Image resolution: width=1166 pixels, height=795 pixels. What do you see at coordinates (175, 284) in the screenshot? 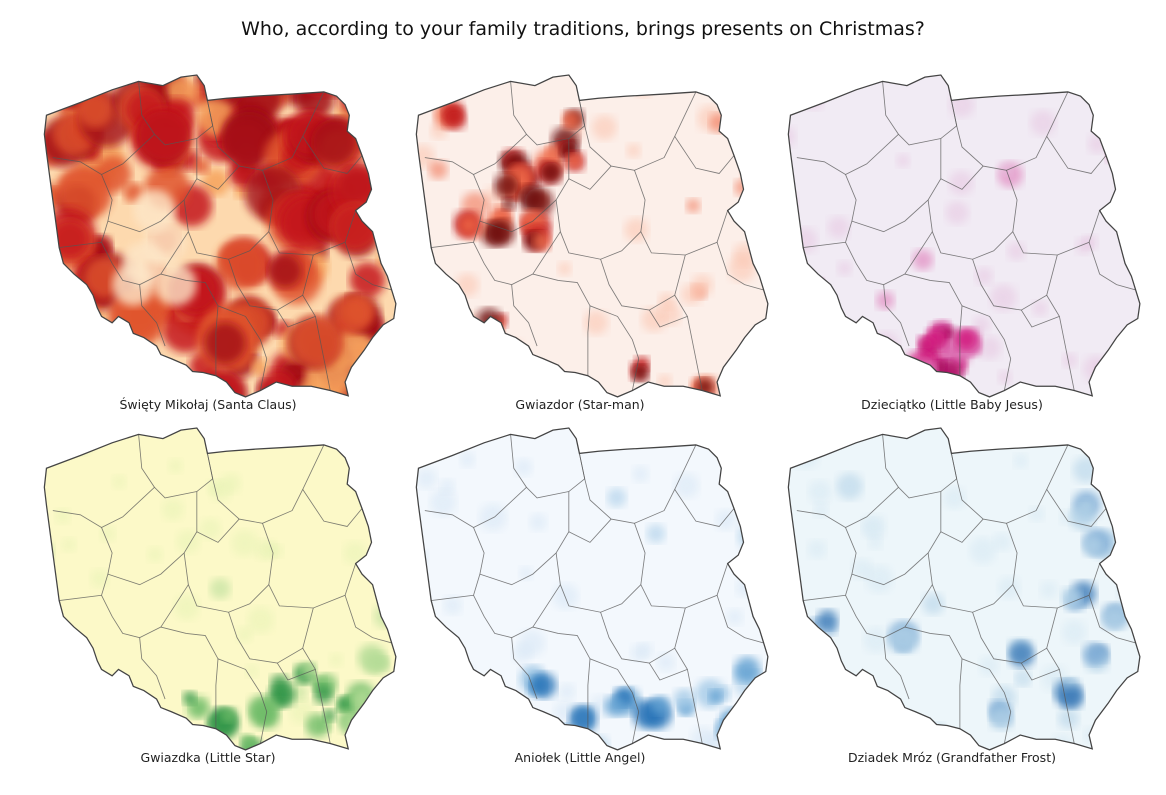
I see `density-light-area` at bounding box center [175, 284].